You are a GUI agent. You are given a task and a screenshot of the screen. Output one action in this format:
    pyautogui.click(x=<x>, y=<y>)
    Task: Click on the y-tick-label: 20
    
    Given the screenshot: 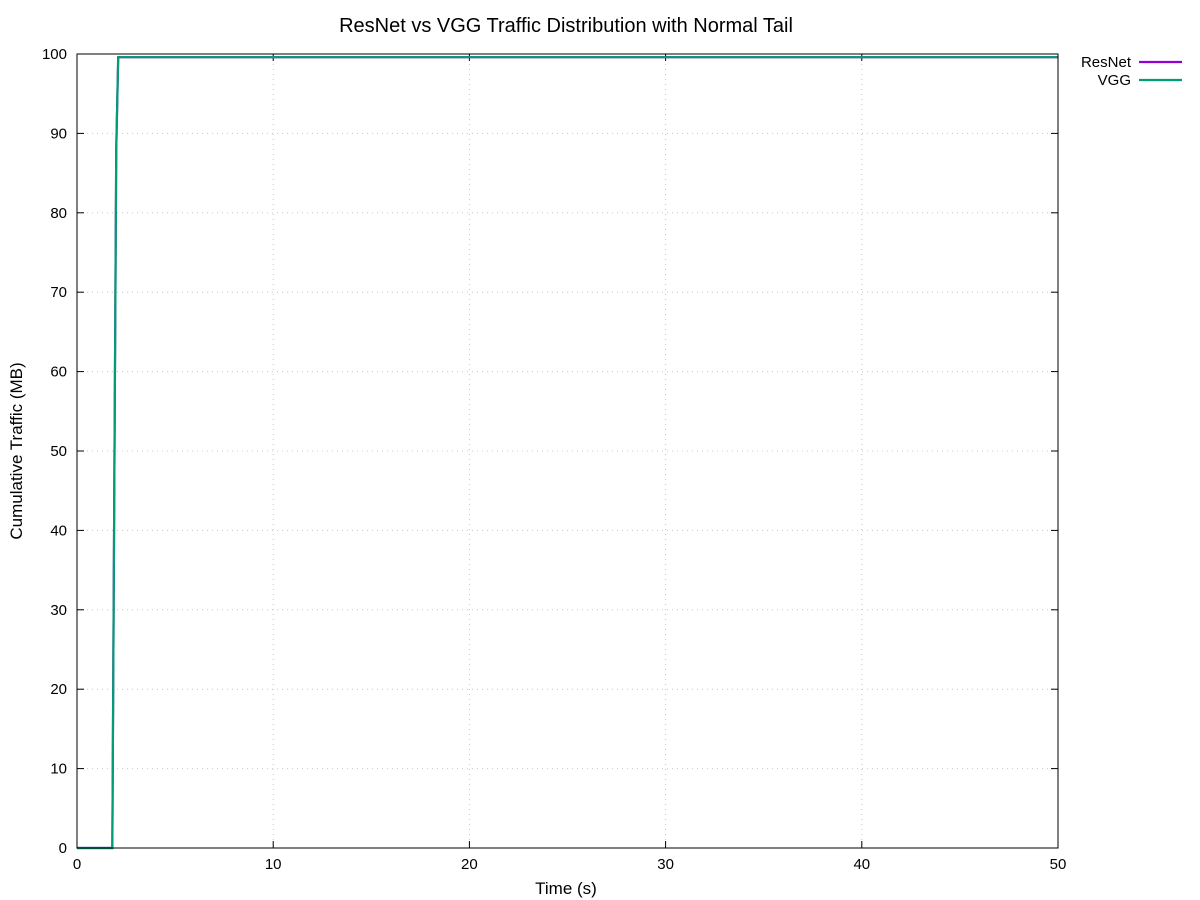 What is the action you would take?
    pyautogui.click(x=58, y=689)
    